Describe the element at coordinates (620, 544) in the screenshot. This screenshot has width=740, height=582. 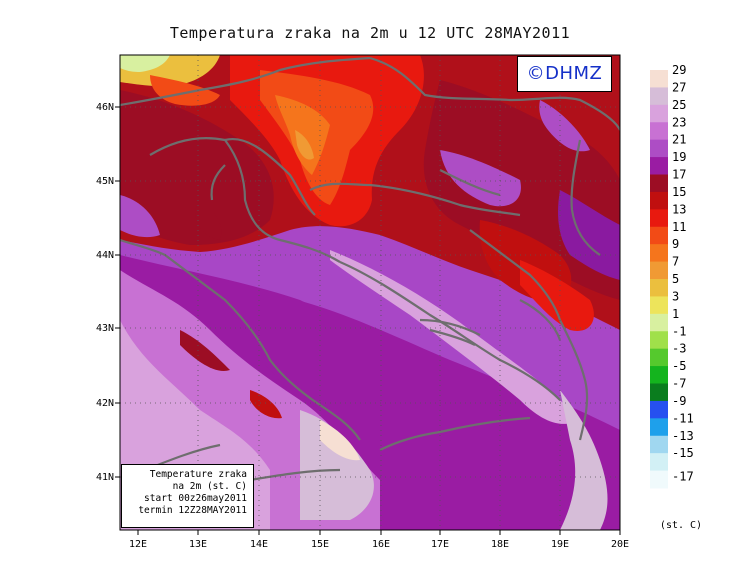
I see `lon-label-20e: 20E` at that location.